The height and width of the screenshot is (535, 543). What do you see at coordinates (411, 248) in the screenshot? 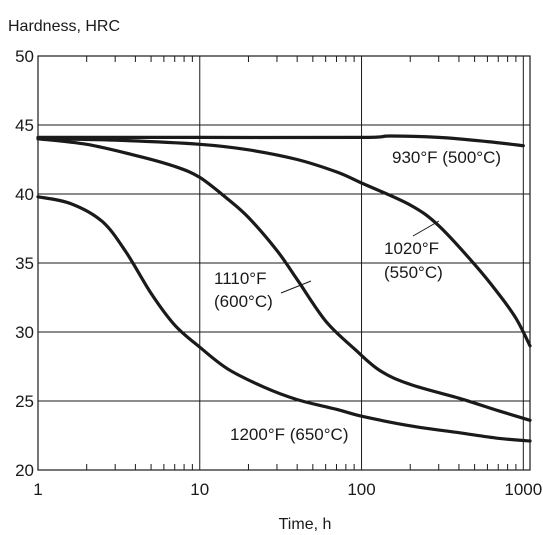
I see `curve-label-2: 1020°F` at bounding box center [411, 248].